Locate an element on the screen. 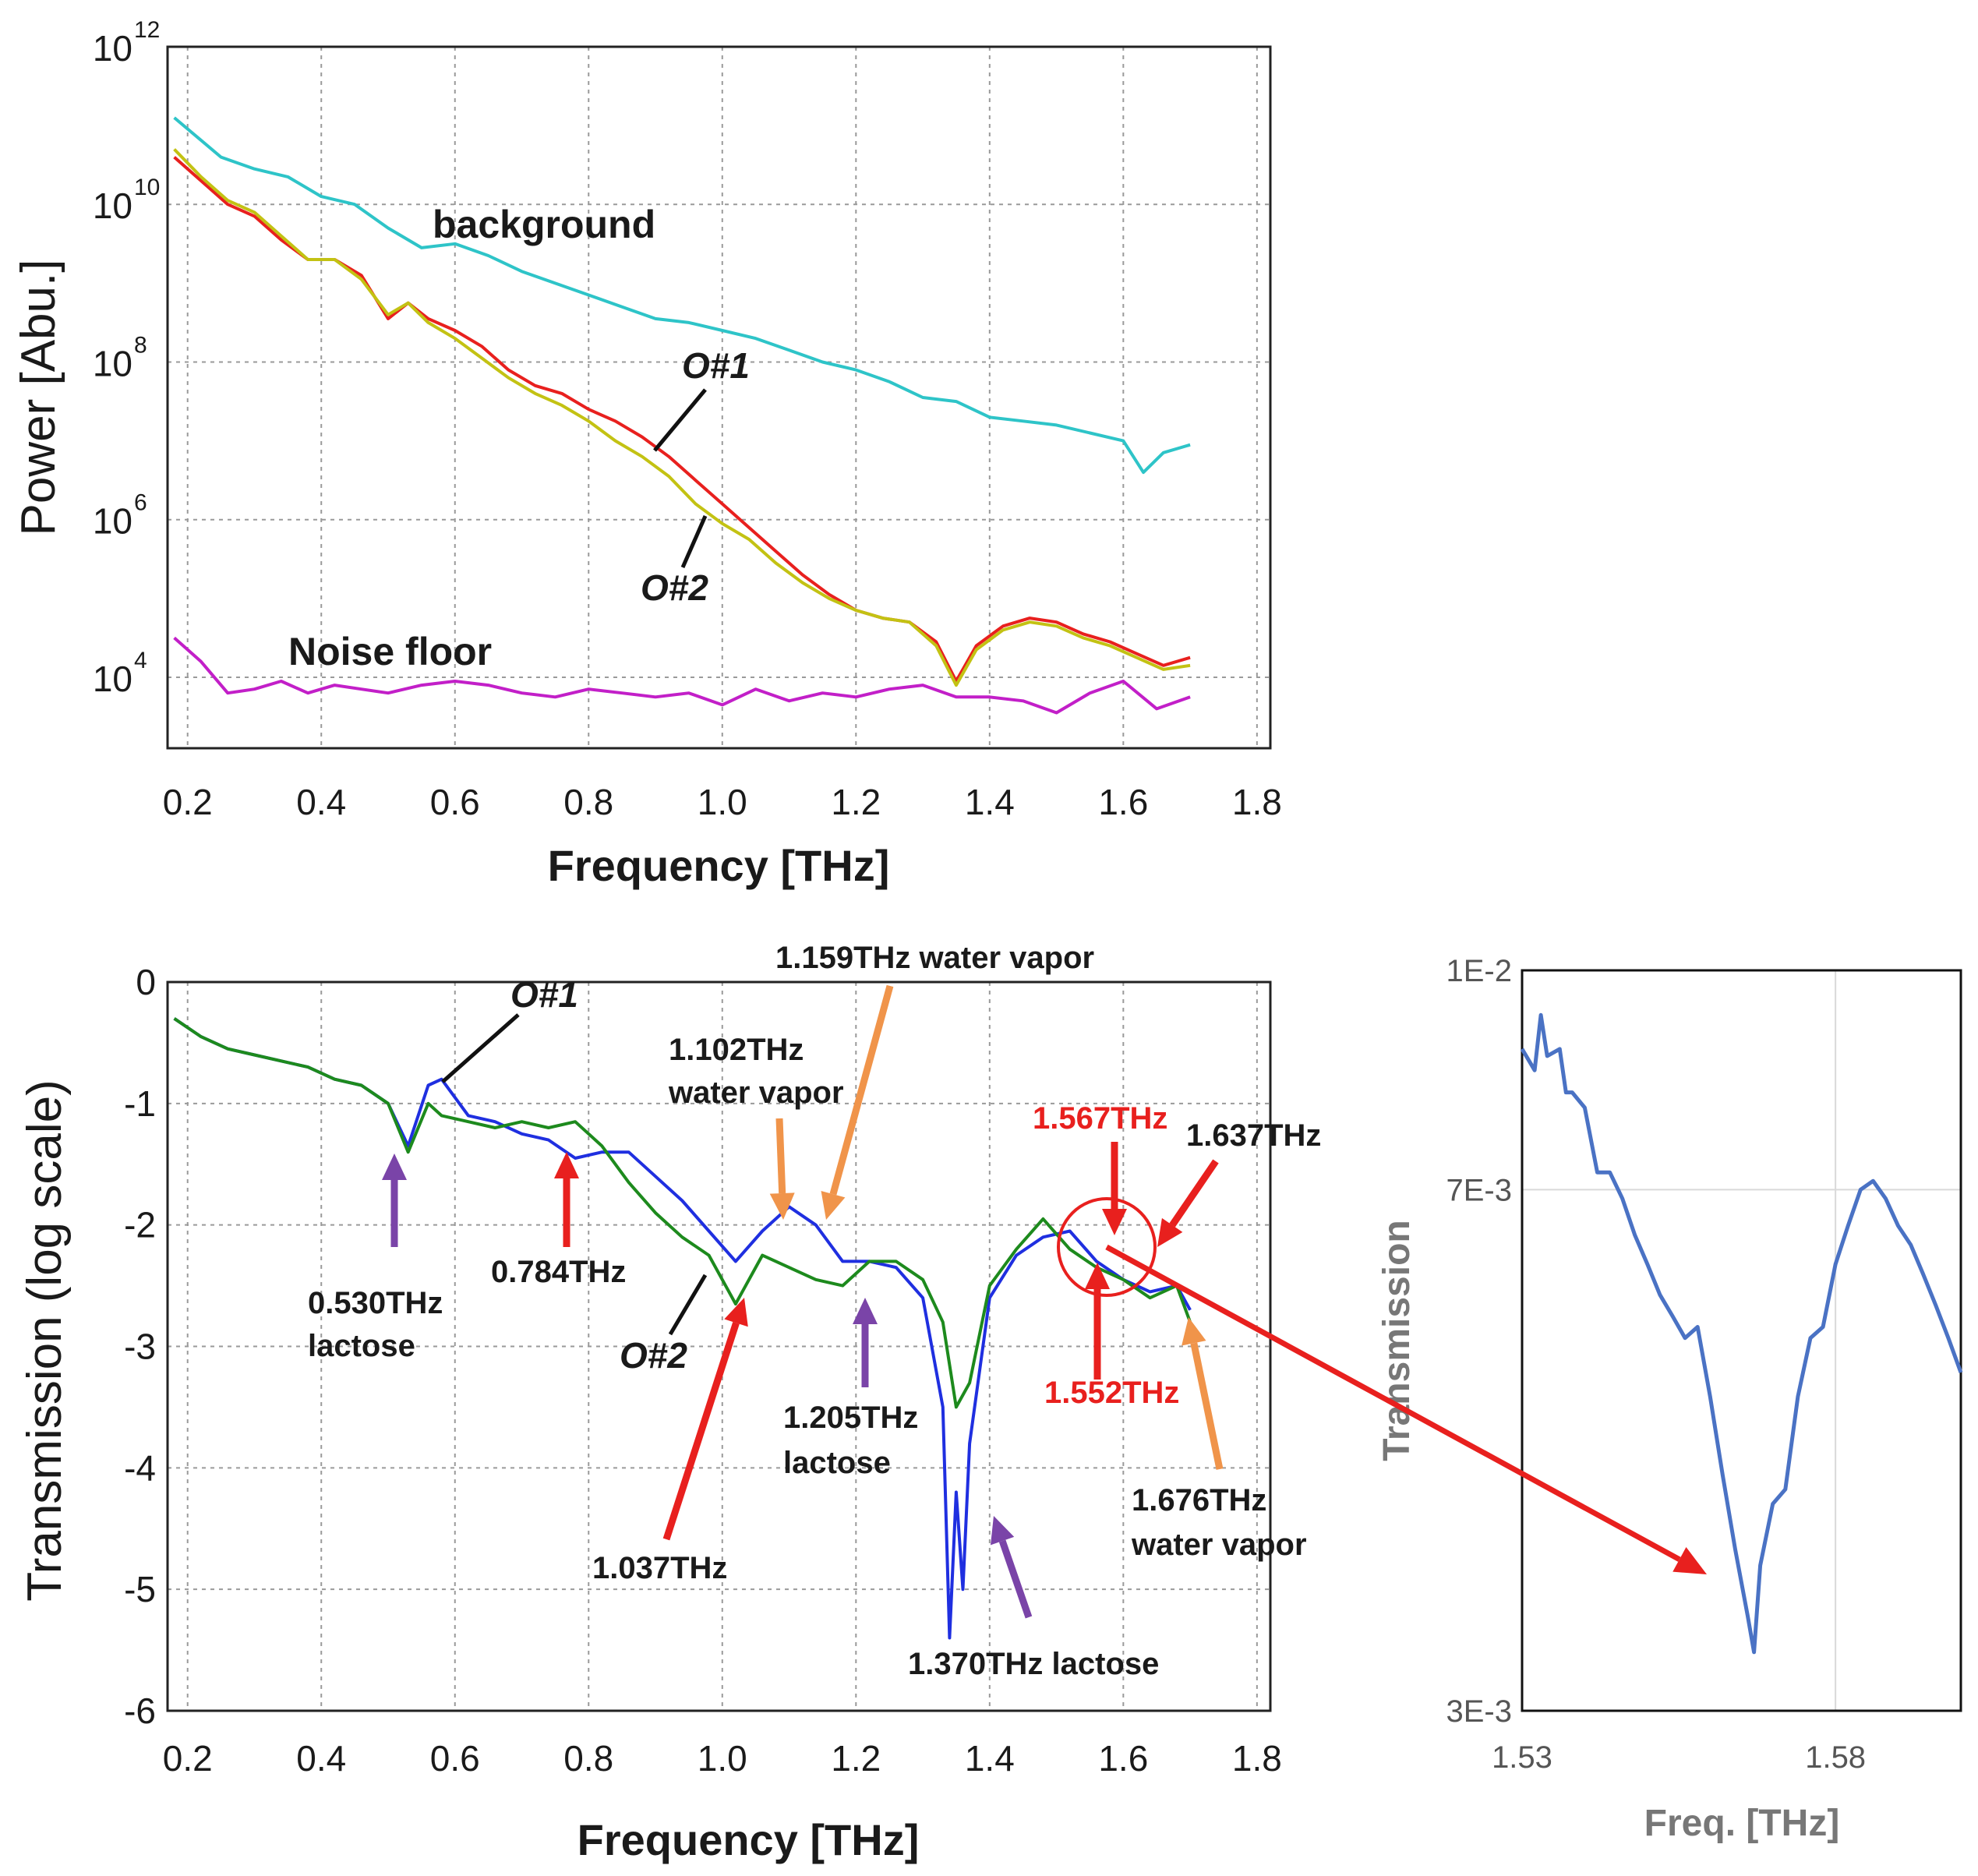 Image resolution: width=1978 pixels, height=1876 pixels. transmission-x-tick: 0.2 is located at coordinates (188, 1758).